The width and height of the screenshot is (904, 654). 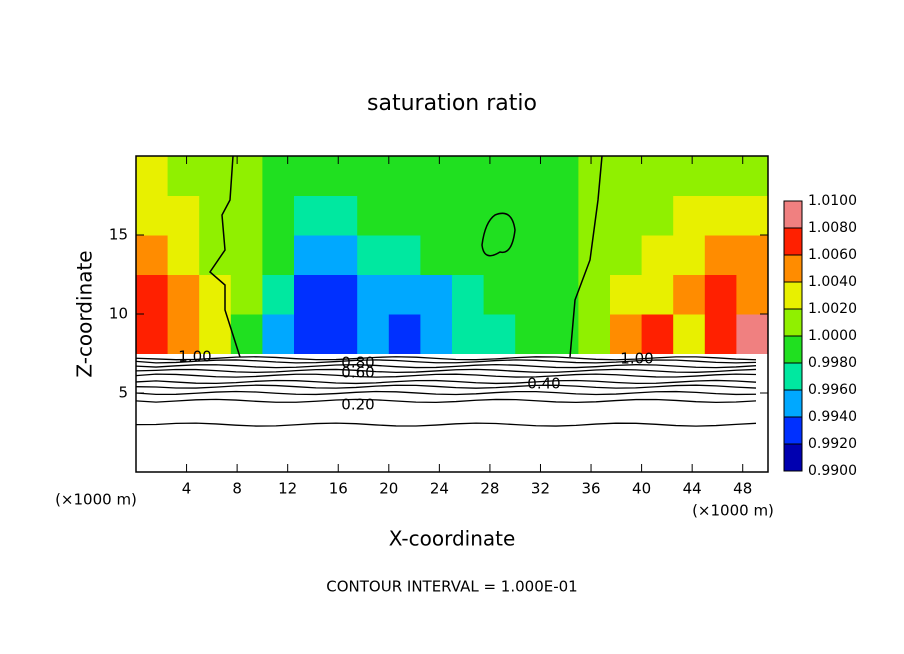 What do you see at coordinates (187, 489) in the screenshot?
I see `x-tick-label: 4` at bounding box center [187, 489].